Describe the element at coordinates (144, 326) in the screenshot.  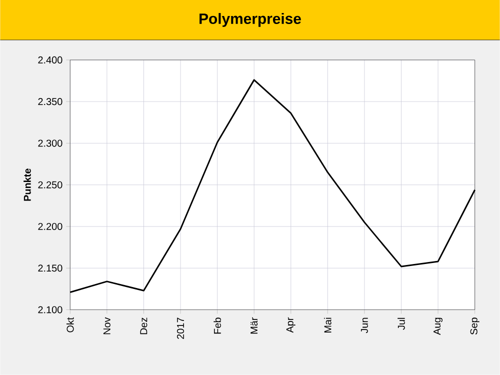
I see `x-tick-label: Dez` at that location.